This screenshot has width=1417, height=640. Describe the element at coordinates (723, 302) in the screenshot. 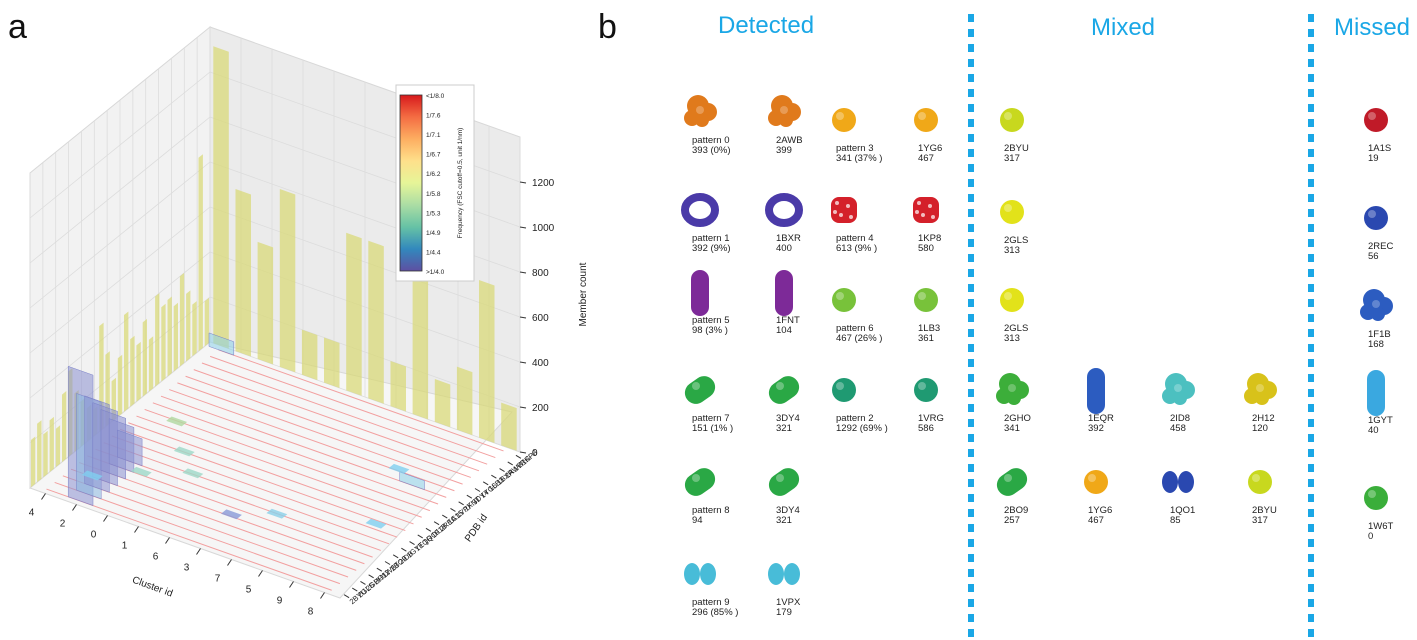

I see `structure-thumbnail: pattern 5 98 (3% )` at that location.